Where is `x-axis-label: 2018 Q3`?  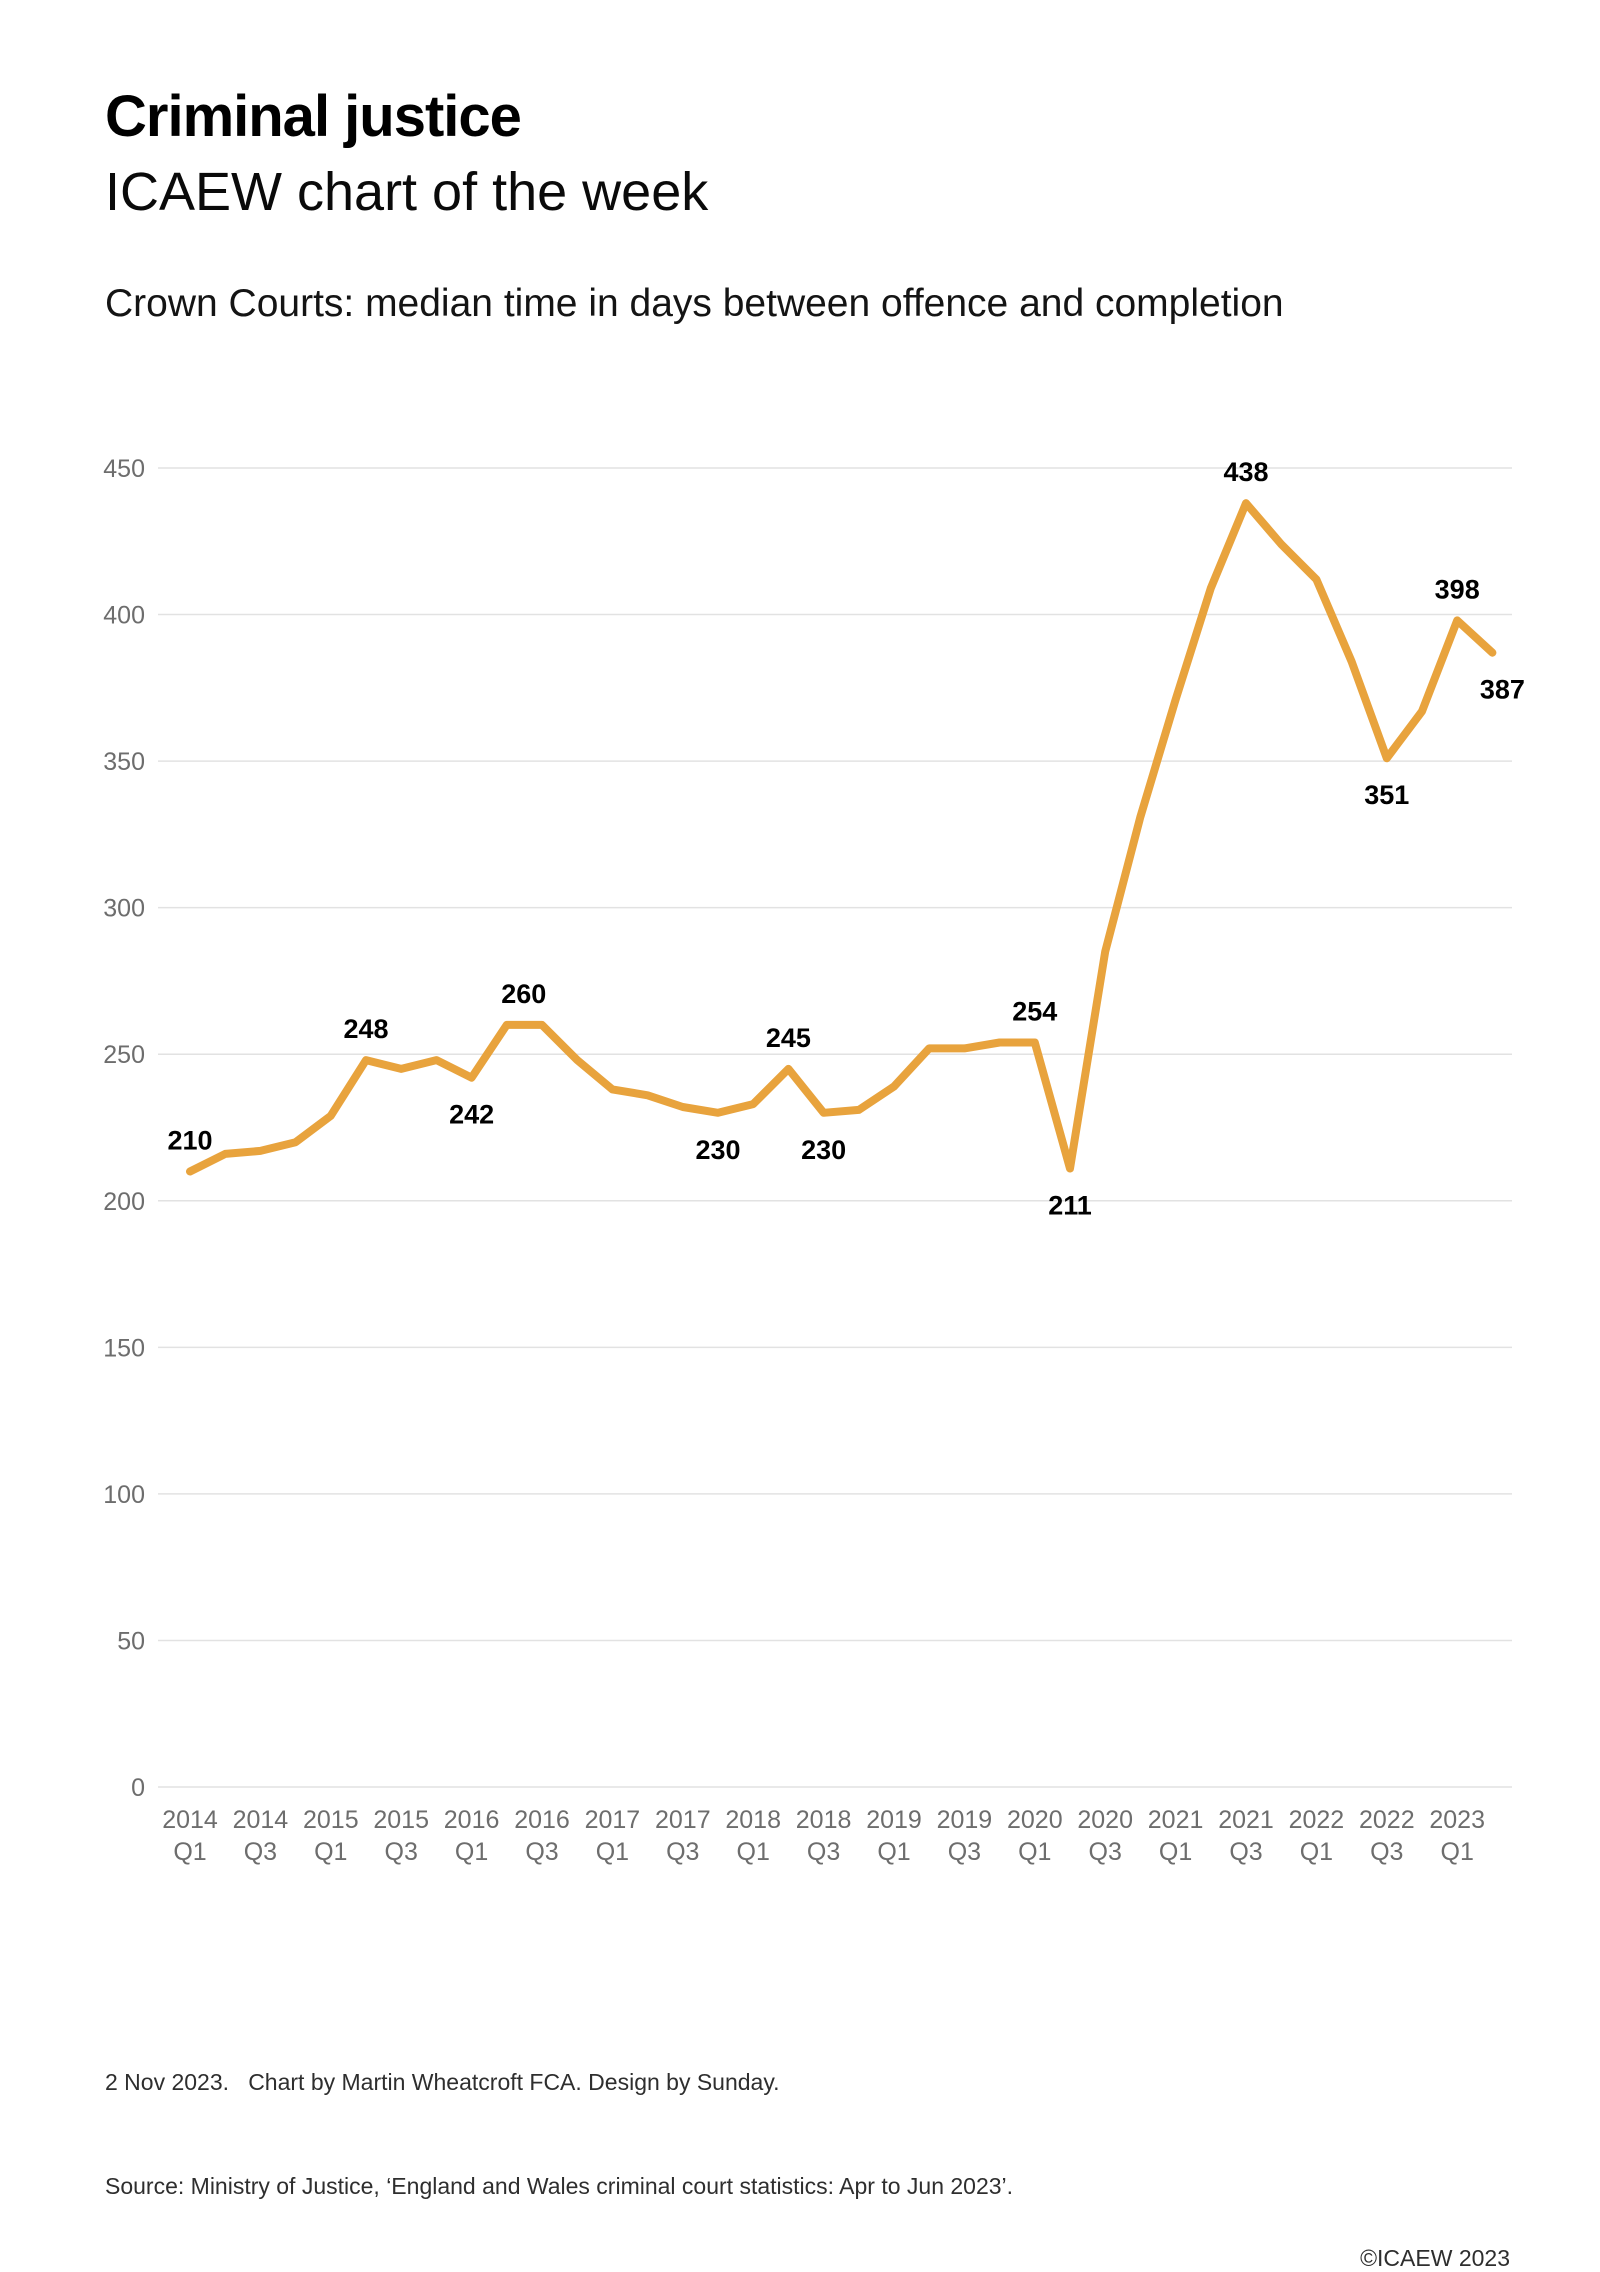
x-axis-label: 2018 Q3 is located at coordinates (824, 1836).